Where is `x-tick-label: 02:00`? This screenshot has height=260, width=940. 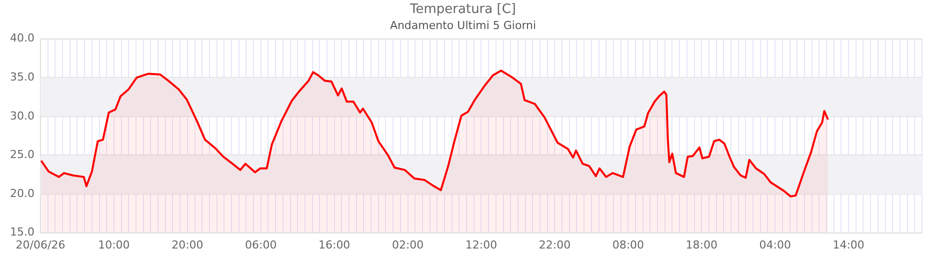
x-tick-label: 02:00 is located at coordinates (408, 245).